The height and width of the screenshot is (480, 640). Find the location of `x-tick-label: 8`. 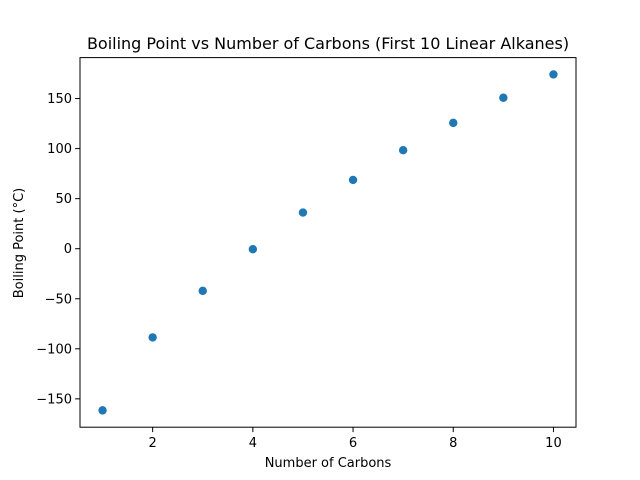

x-tick-label: 8 is located at coordinates (453, 443).